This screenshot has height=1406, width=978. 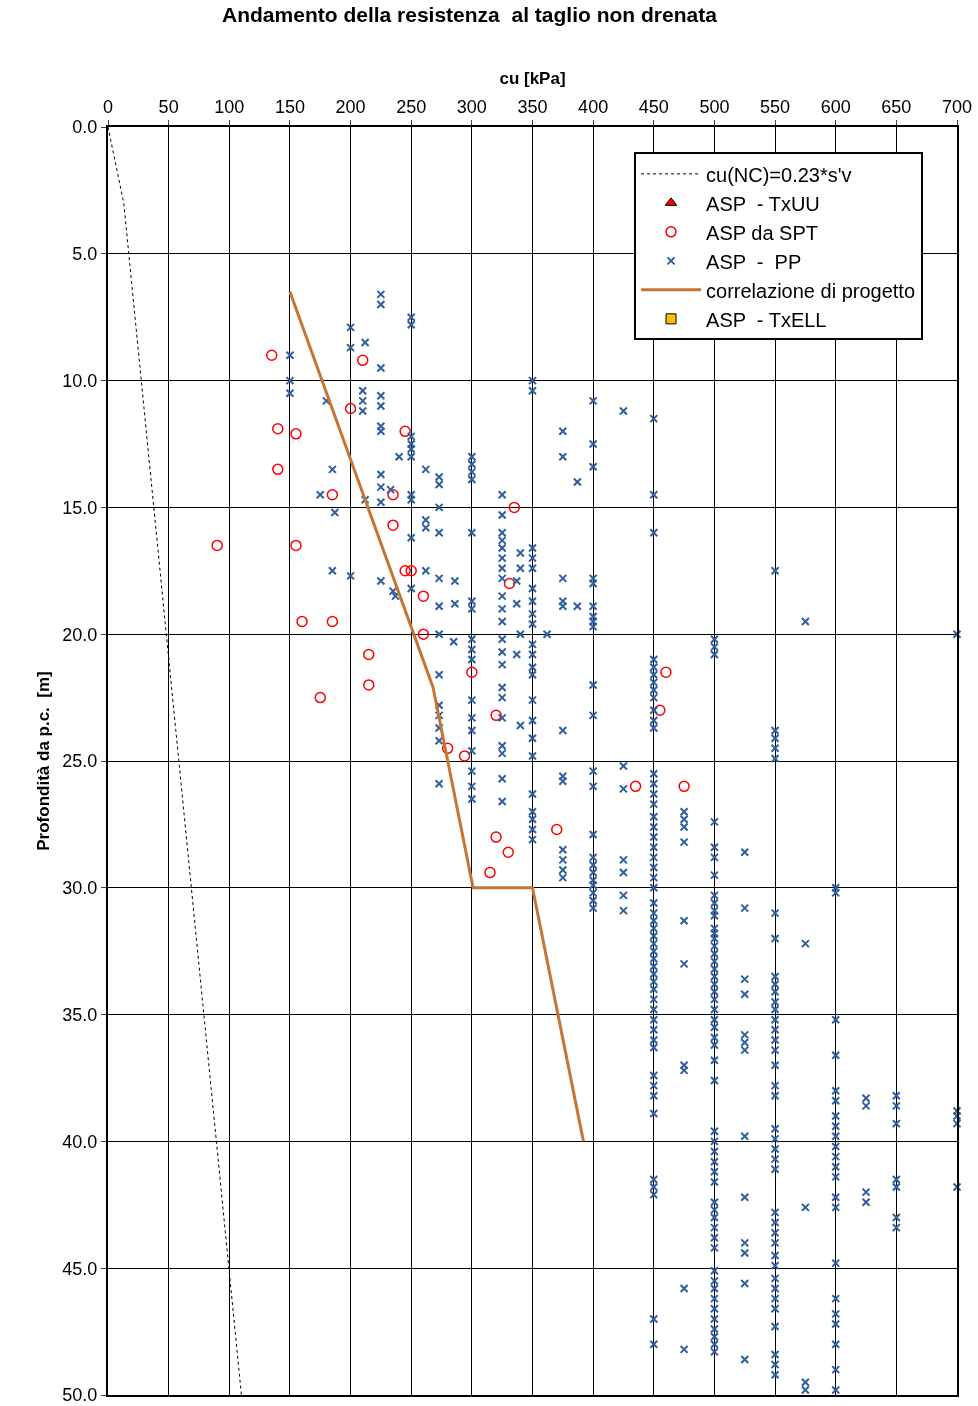 What do you see at coordinates (289, 106) in the screenshot?
I see `x-tick-label: 150` at bounding box center [289, 106].